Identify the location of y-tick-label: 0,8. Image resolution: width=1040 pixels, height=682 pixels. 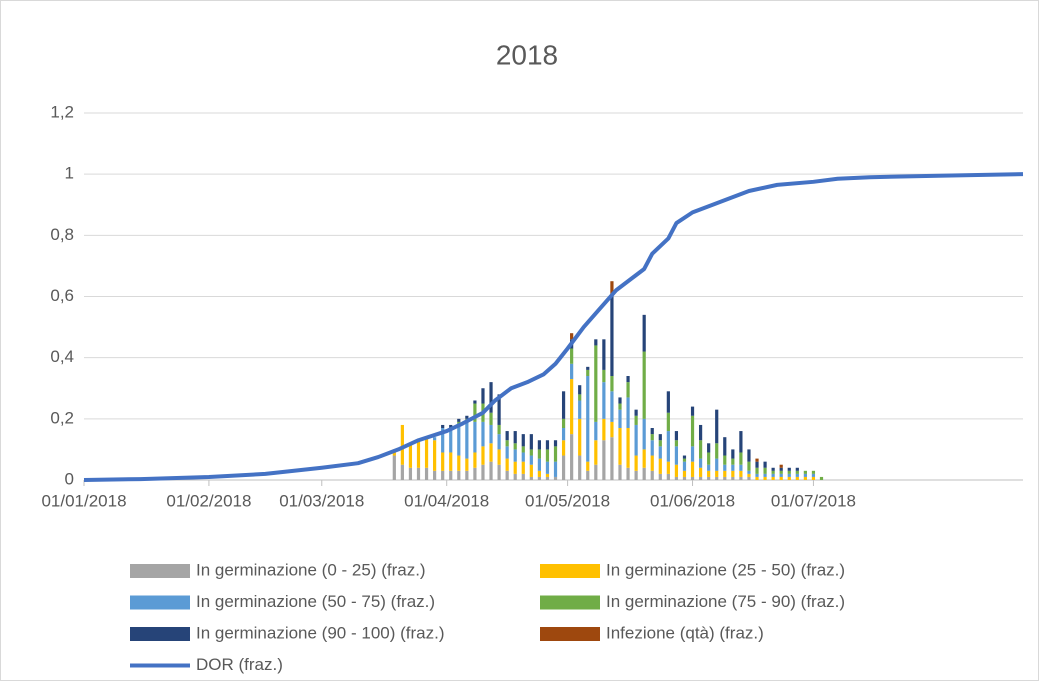
(62, 234).